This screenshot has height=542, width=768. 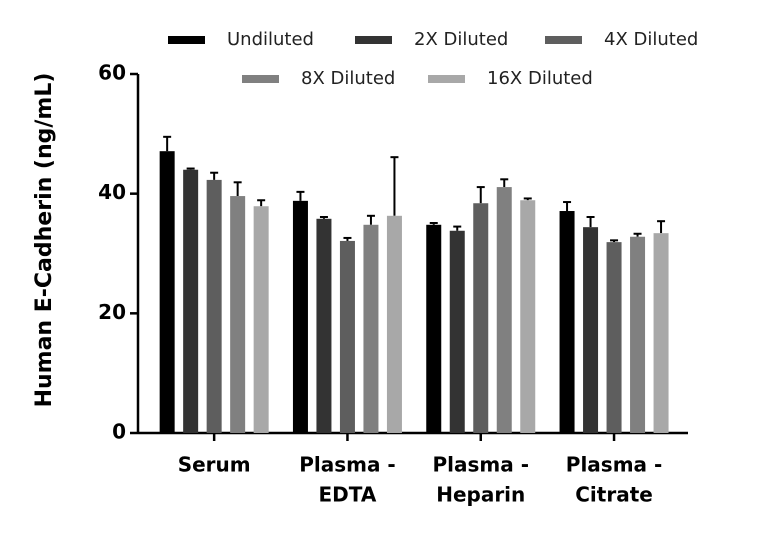 I want to click on y-tick-label: 60, so click(x=112, y=73).